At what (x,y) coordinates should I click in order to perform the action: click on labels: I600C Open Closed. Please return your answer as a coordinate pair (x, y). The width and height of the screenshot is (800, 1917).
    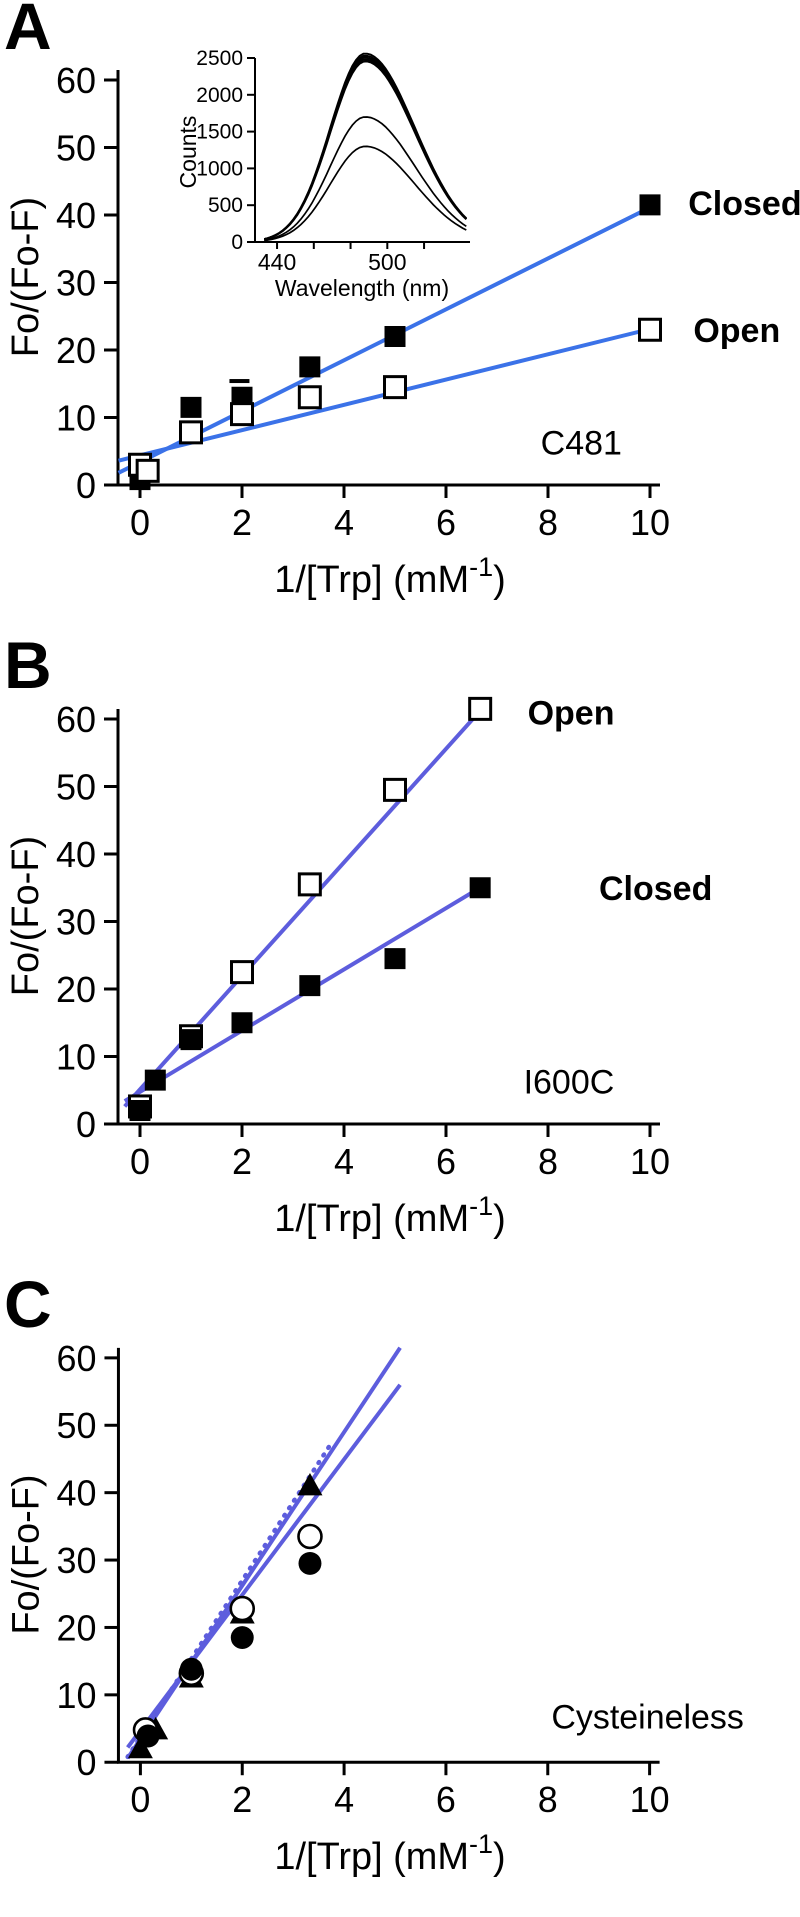
    Looking at the image, I should click on (618, 897).